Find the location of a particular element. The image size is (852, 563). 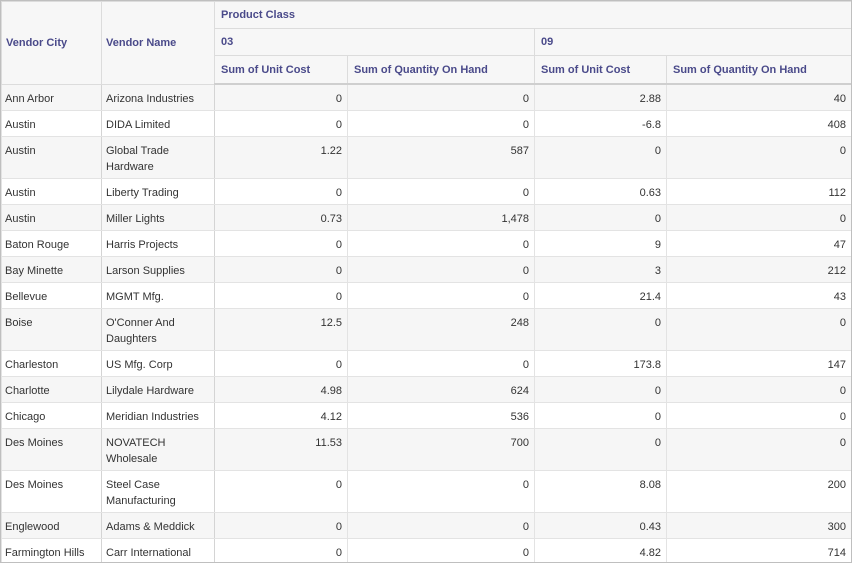

cell-09-qty-on-hand: 714 is located at coordinates (758, 550).